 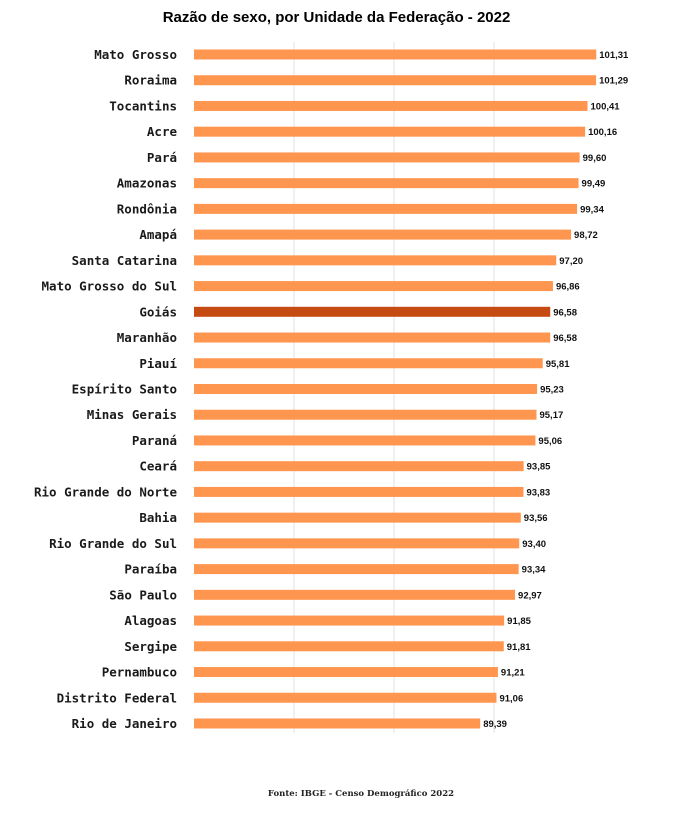 I want to click on category-label: Rio Grande do Sul, so click(x=113, y=543).